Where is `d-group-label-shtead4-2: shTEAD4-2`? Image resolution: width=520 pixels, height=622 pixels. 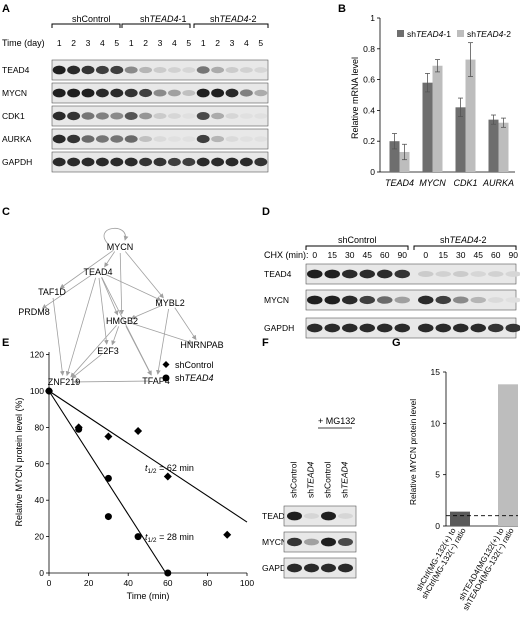
d-group-label-shtead4-2: shTEAD4-2 is located at coordinates (463, 240).